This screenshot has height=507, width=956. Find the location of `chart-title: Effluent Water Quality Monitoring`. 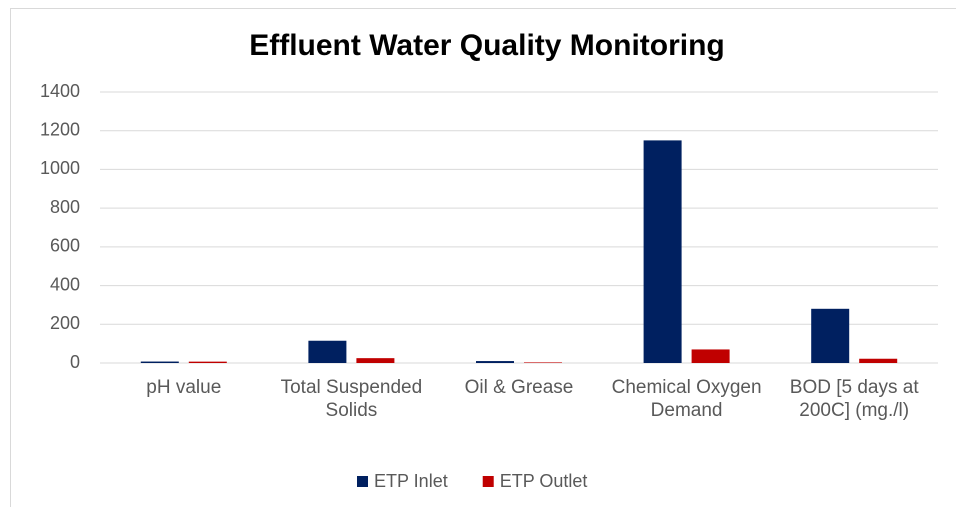

chart-title: Effluent Water Quality Monitoring is located at coordinates (487, 45).